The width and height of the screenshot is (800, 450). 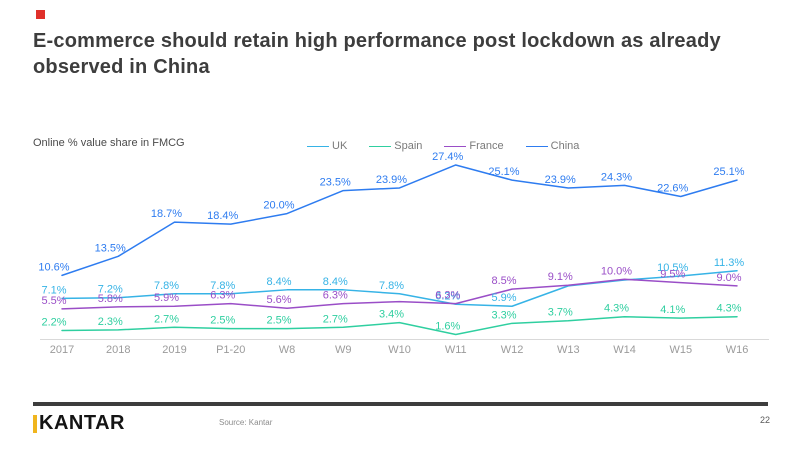 What do you see at coordinates (53, 301) in the screenshot?
I see `data-label-france-2017: 5.5%` at bounding box center [53, 301].